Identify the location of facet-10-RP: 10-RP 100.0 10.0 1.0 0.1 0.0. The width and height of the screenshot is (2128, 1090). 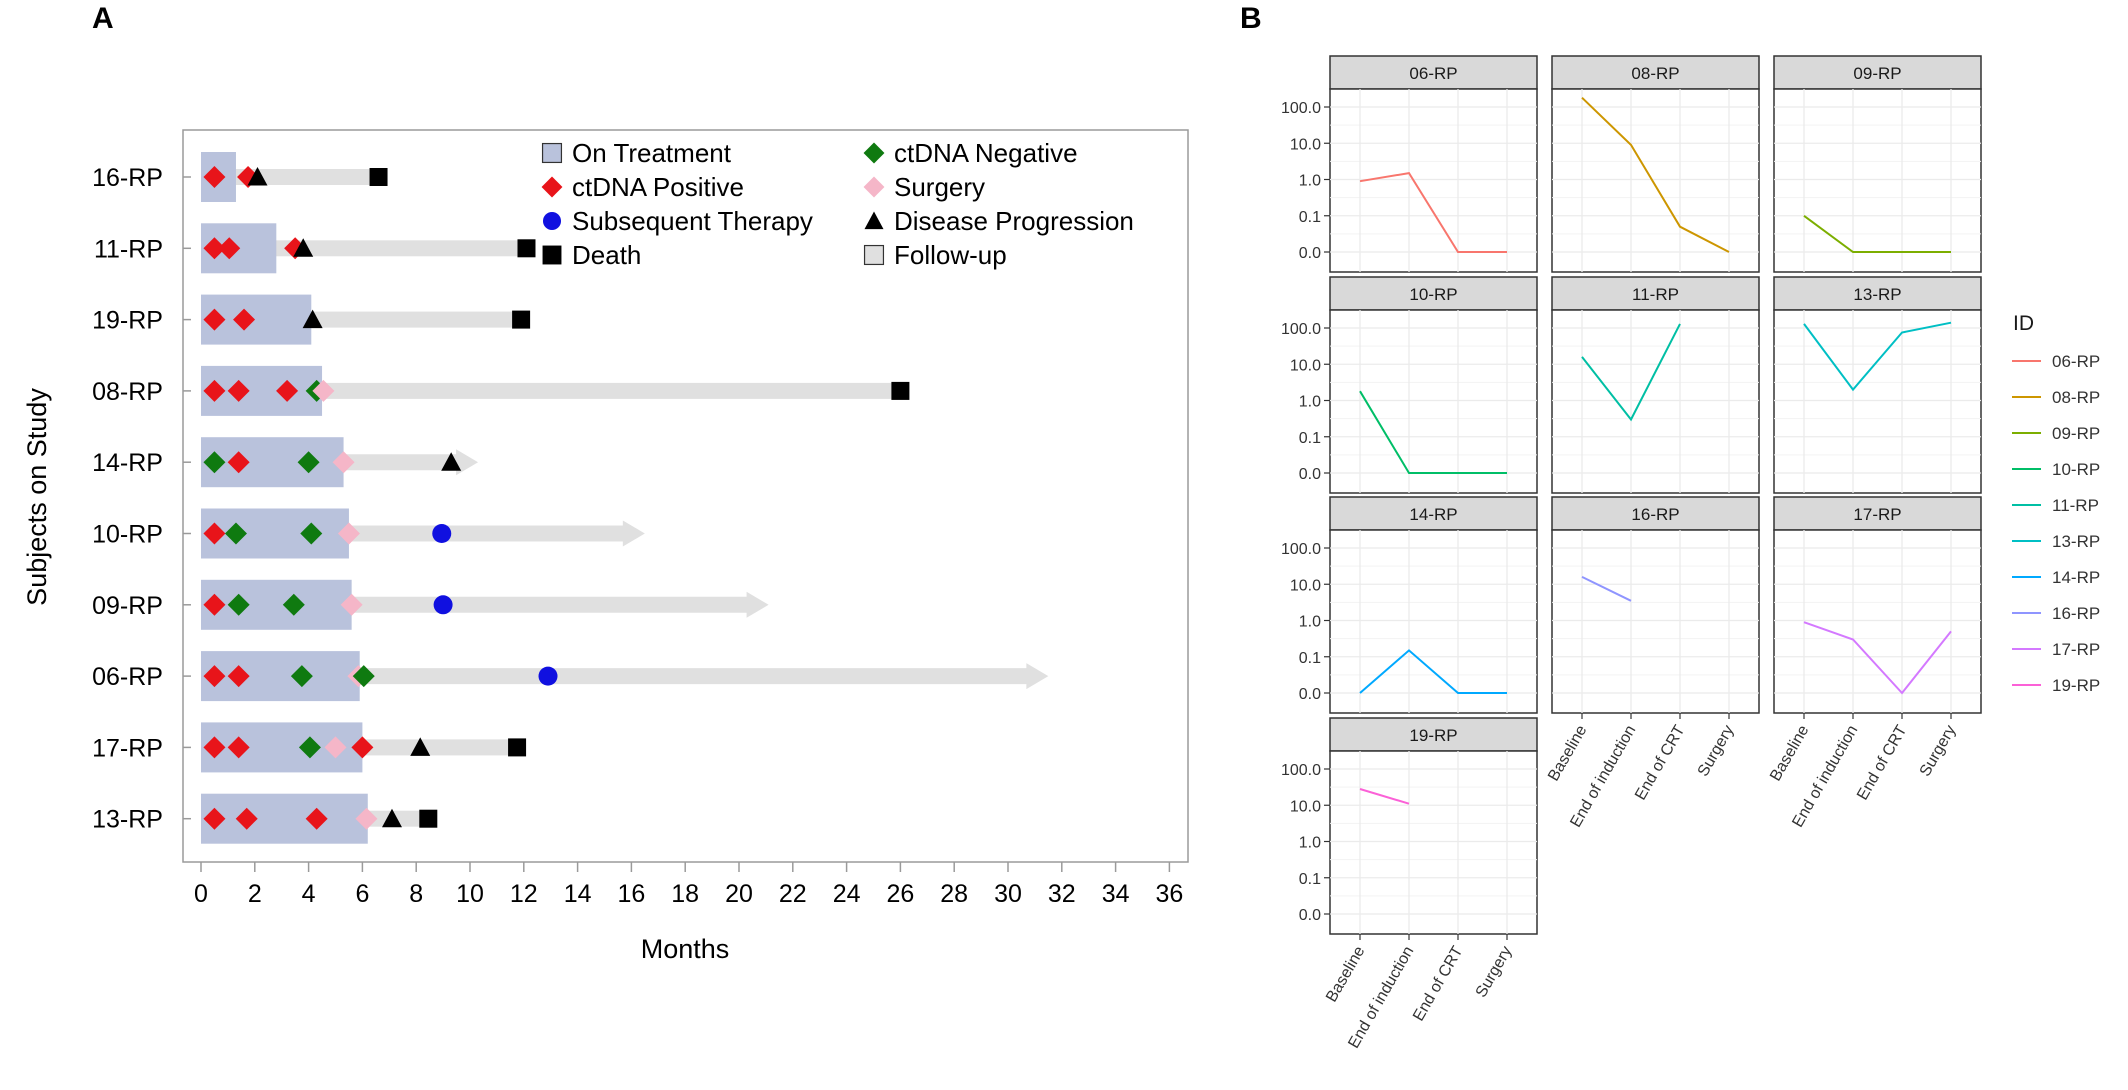
(1409, 385).